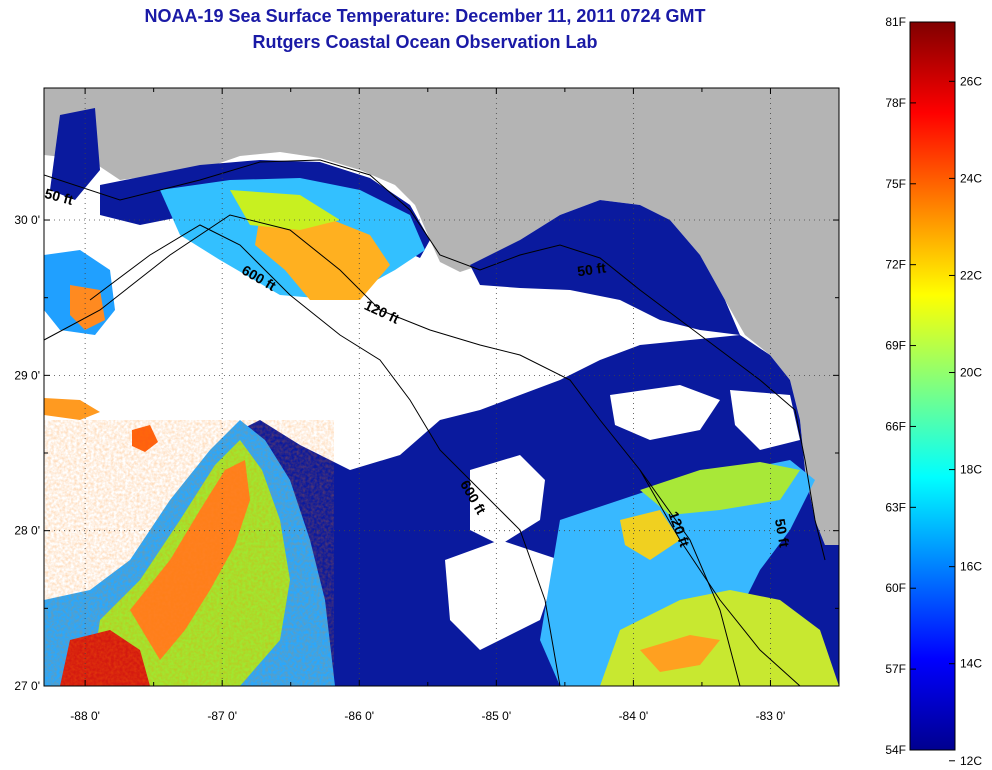 The height and width of the screenshot is (770, 992). I want to click on lon-tick-label: -87 0', so click(222, 716).